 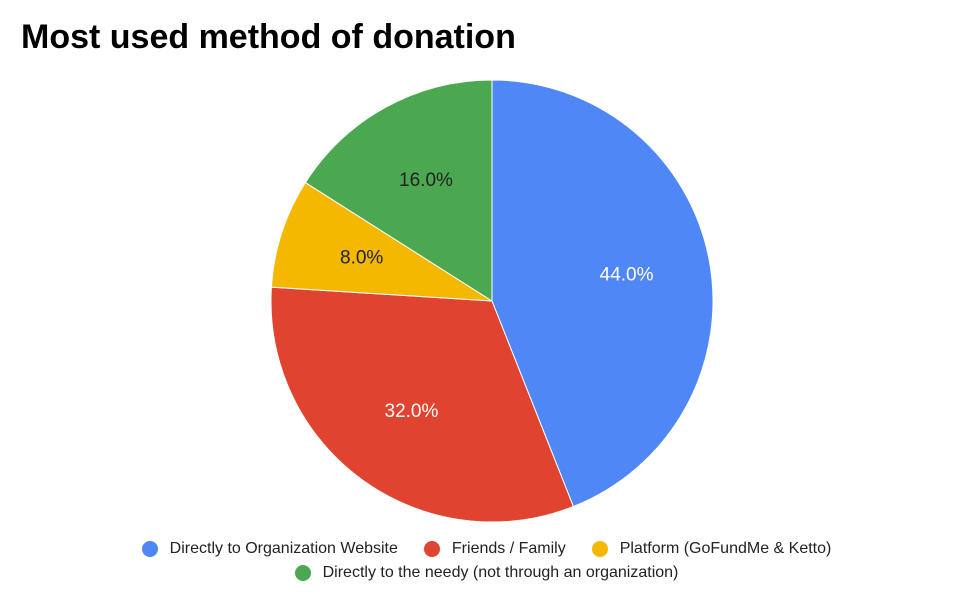 I want to click on legend-item-organization-website: Directly to Organization Website, so click(x=269, y=549).